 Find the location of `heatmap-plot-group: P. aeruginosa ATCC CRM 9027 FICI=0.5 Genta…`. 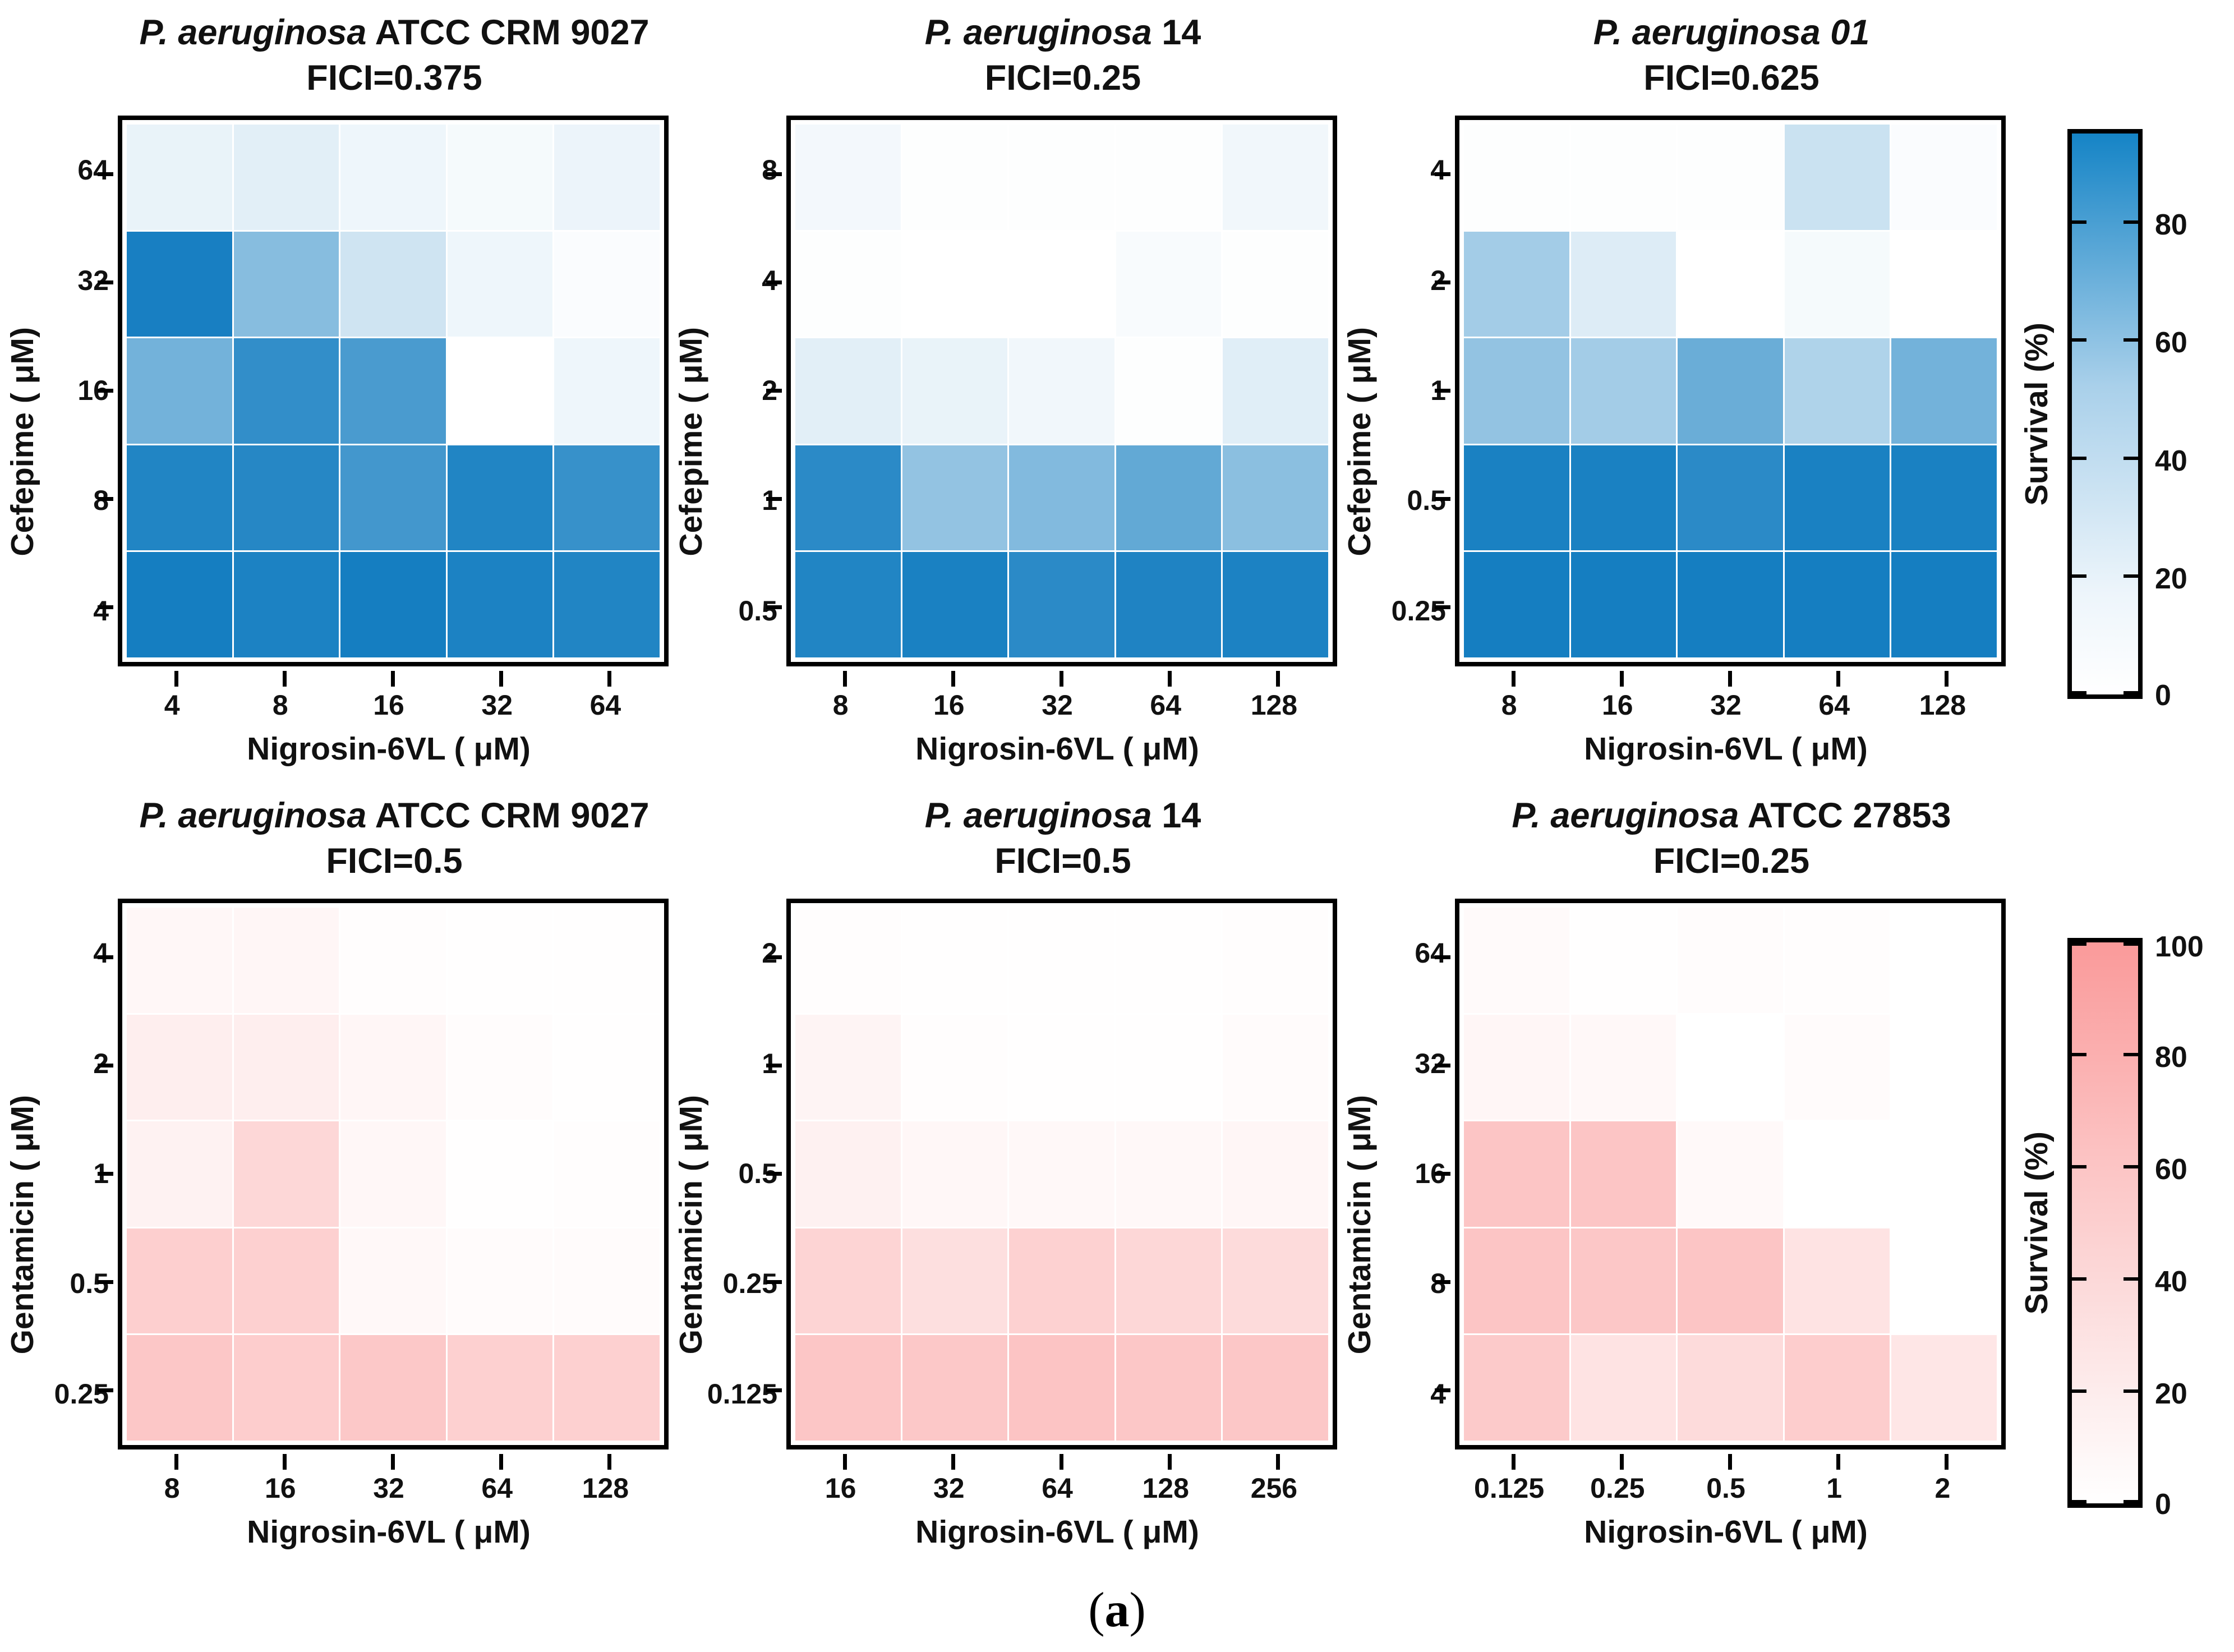

heatmap-plot-group: P. aeruginosa ATCC CRM 9027 FICI=0.5 Genta… is located at coordinates (335, 1172).